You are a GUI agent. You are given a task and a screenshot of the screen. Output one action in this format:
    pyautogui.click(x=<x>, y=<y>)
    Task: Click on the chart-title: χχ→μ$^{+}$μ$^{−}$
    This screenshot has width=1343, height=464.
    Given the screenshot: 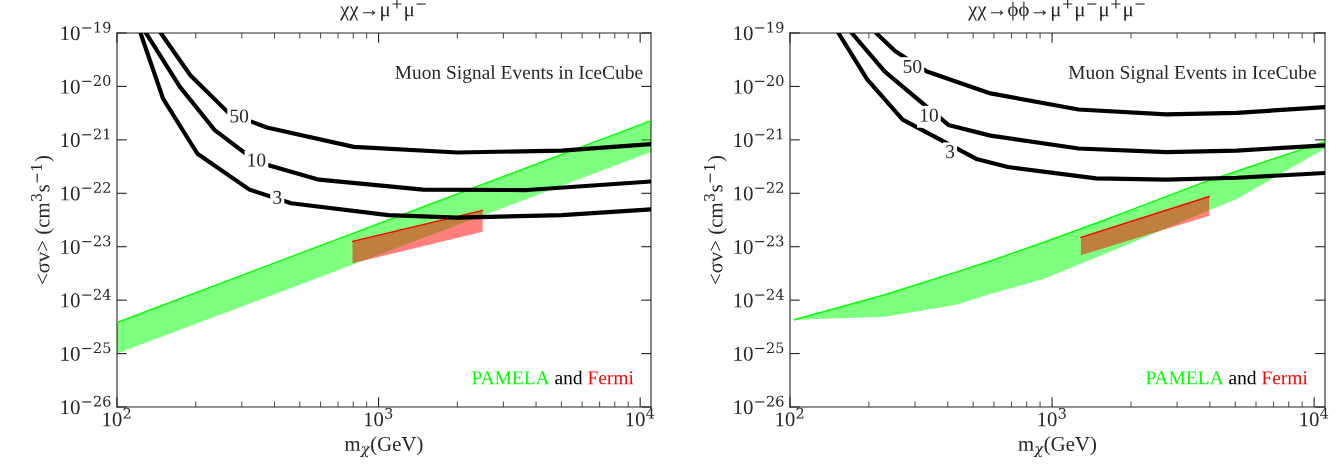 What is the action you would take?
    pyautogui.click(x=383, y=10)
    